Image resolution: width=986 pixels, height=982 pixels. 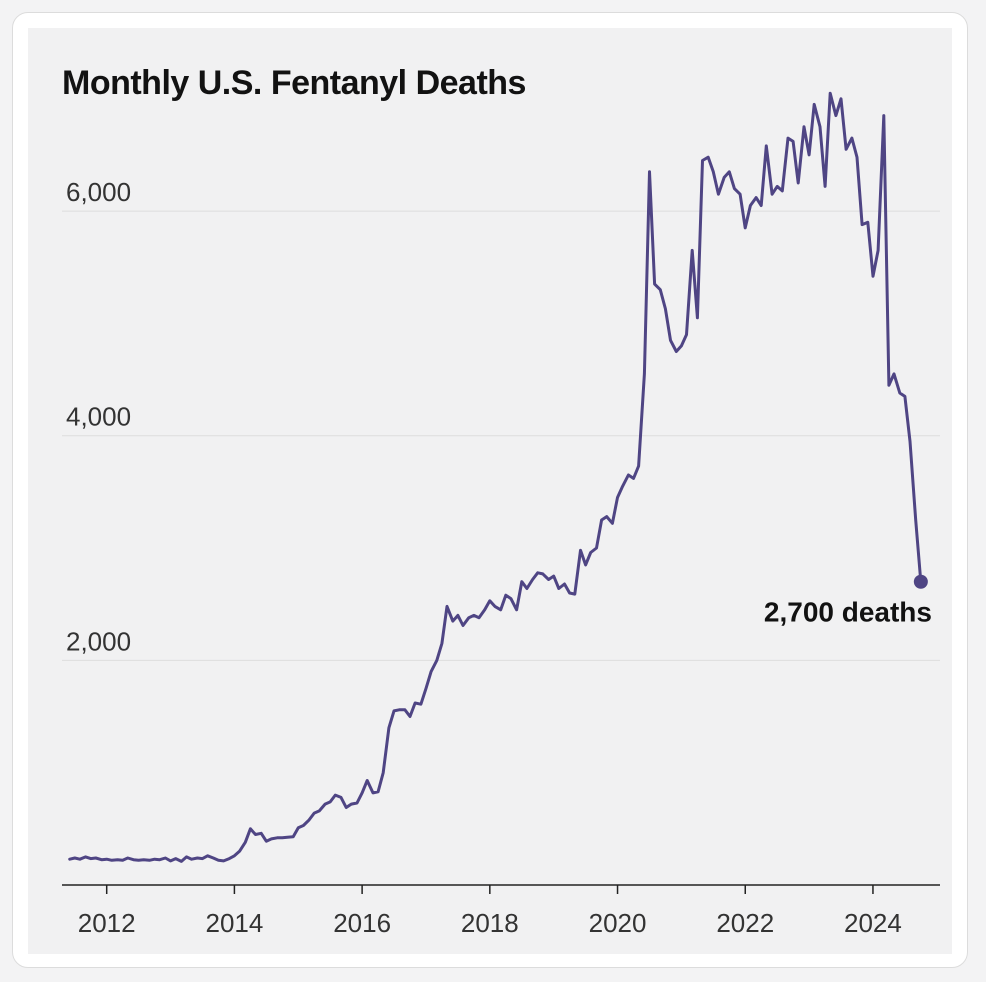 What do you see at coordinates (920, 581) in the screenshot?
I see `endpoint-marker` at bounding box center [920, 581].